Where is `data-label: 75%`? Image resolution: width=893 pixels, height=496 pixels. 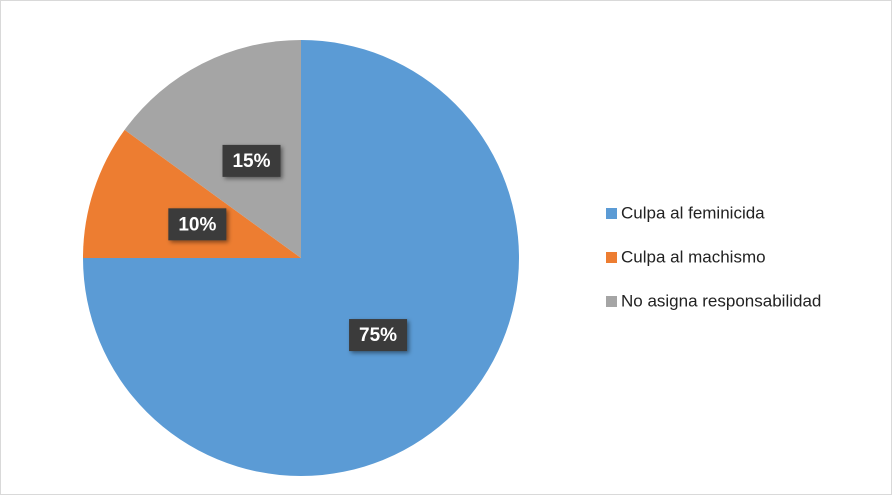 data-label: 75% is located at coordinates (378, 335).